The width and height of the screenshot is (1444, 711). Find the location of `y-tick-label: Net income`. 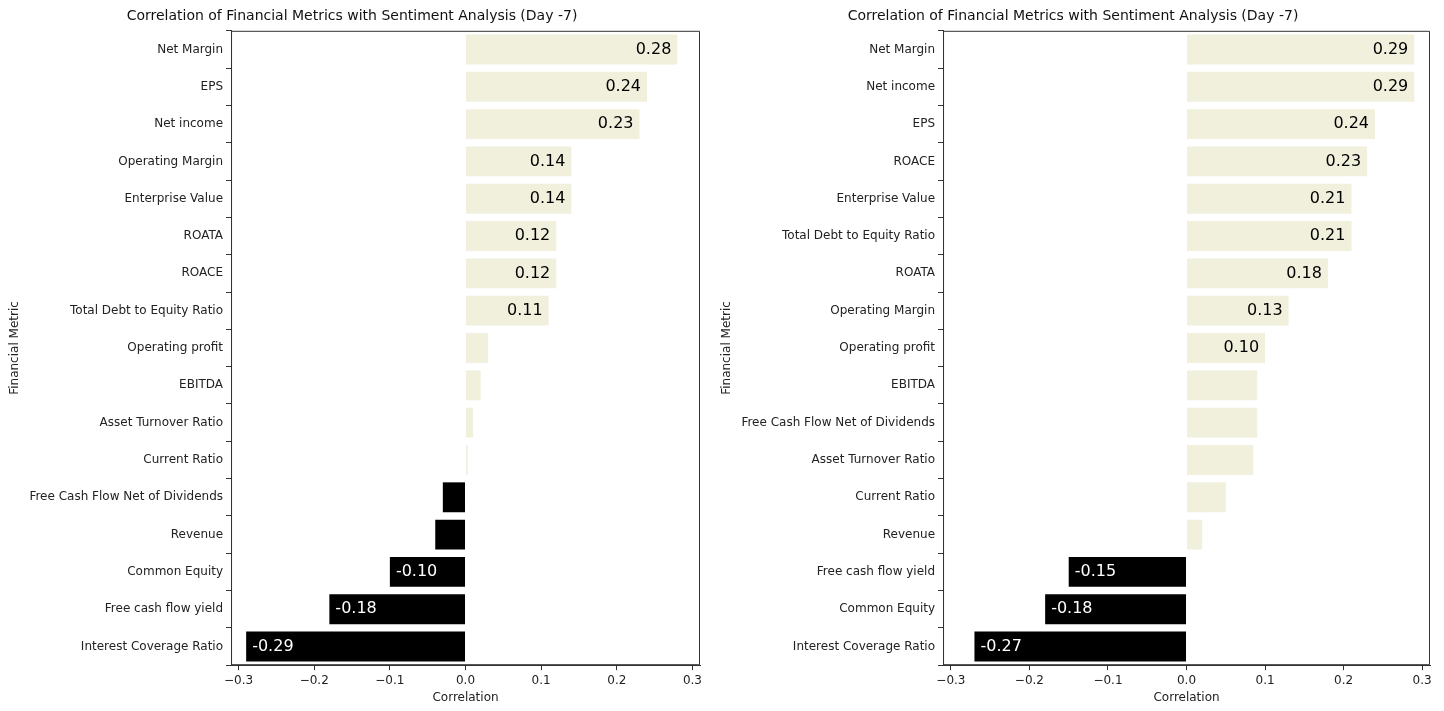

y-tick-label: Net income is located at coordinates (901, 85).